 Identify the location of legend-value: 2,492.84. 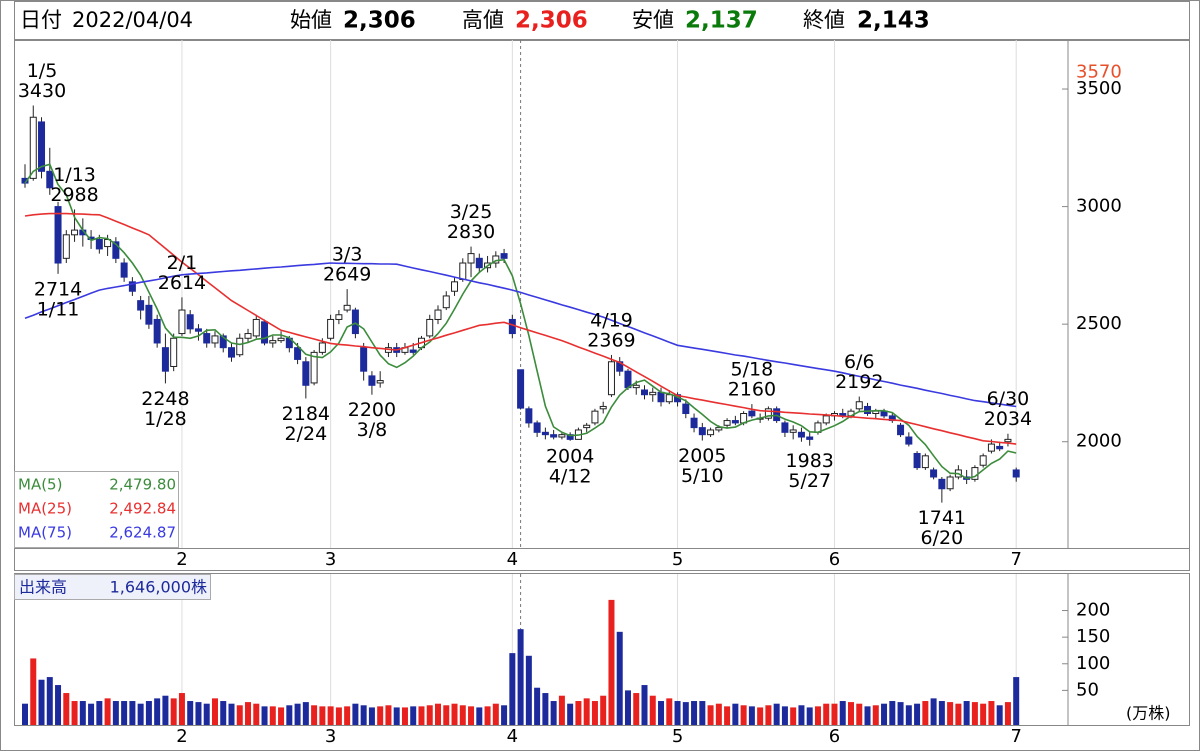
(142, 509).